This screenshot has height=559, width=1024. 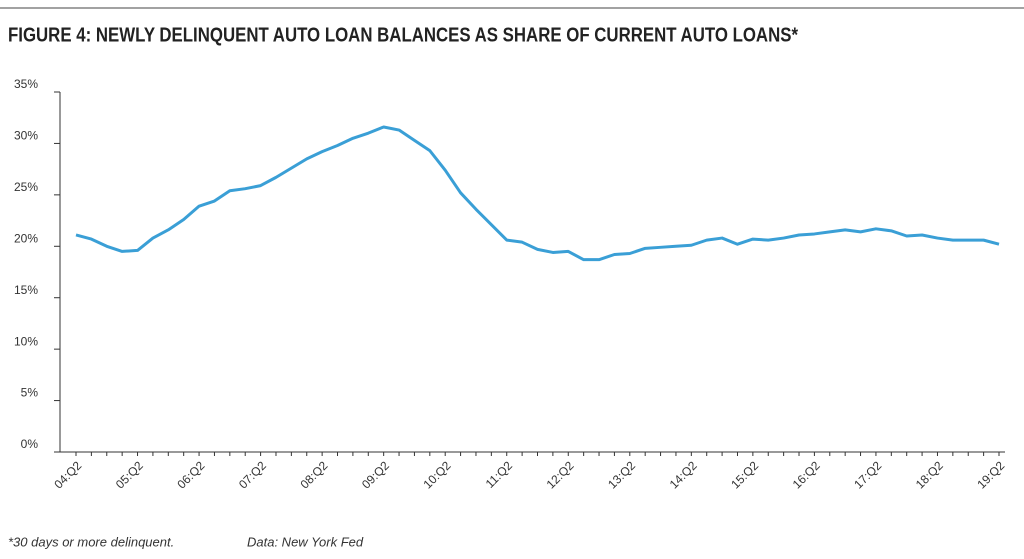 I want to click on footnote: *30 days or more delinquent., so click(x=91, y=541).